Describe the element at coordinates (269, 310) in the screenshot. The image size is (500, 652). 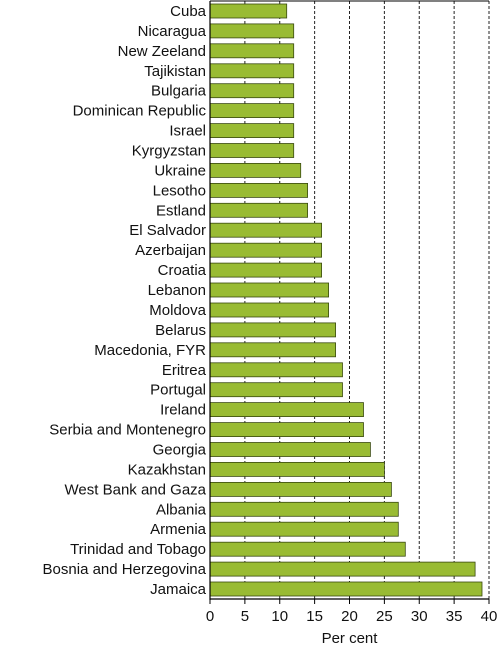
I see `bar-moldova` at that location.